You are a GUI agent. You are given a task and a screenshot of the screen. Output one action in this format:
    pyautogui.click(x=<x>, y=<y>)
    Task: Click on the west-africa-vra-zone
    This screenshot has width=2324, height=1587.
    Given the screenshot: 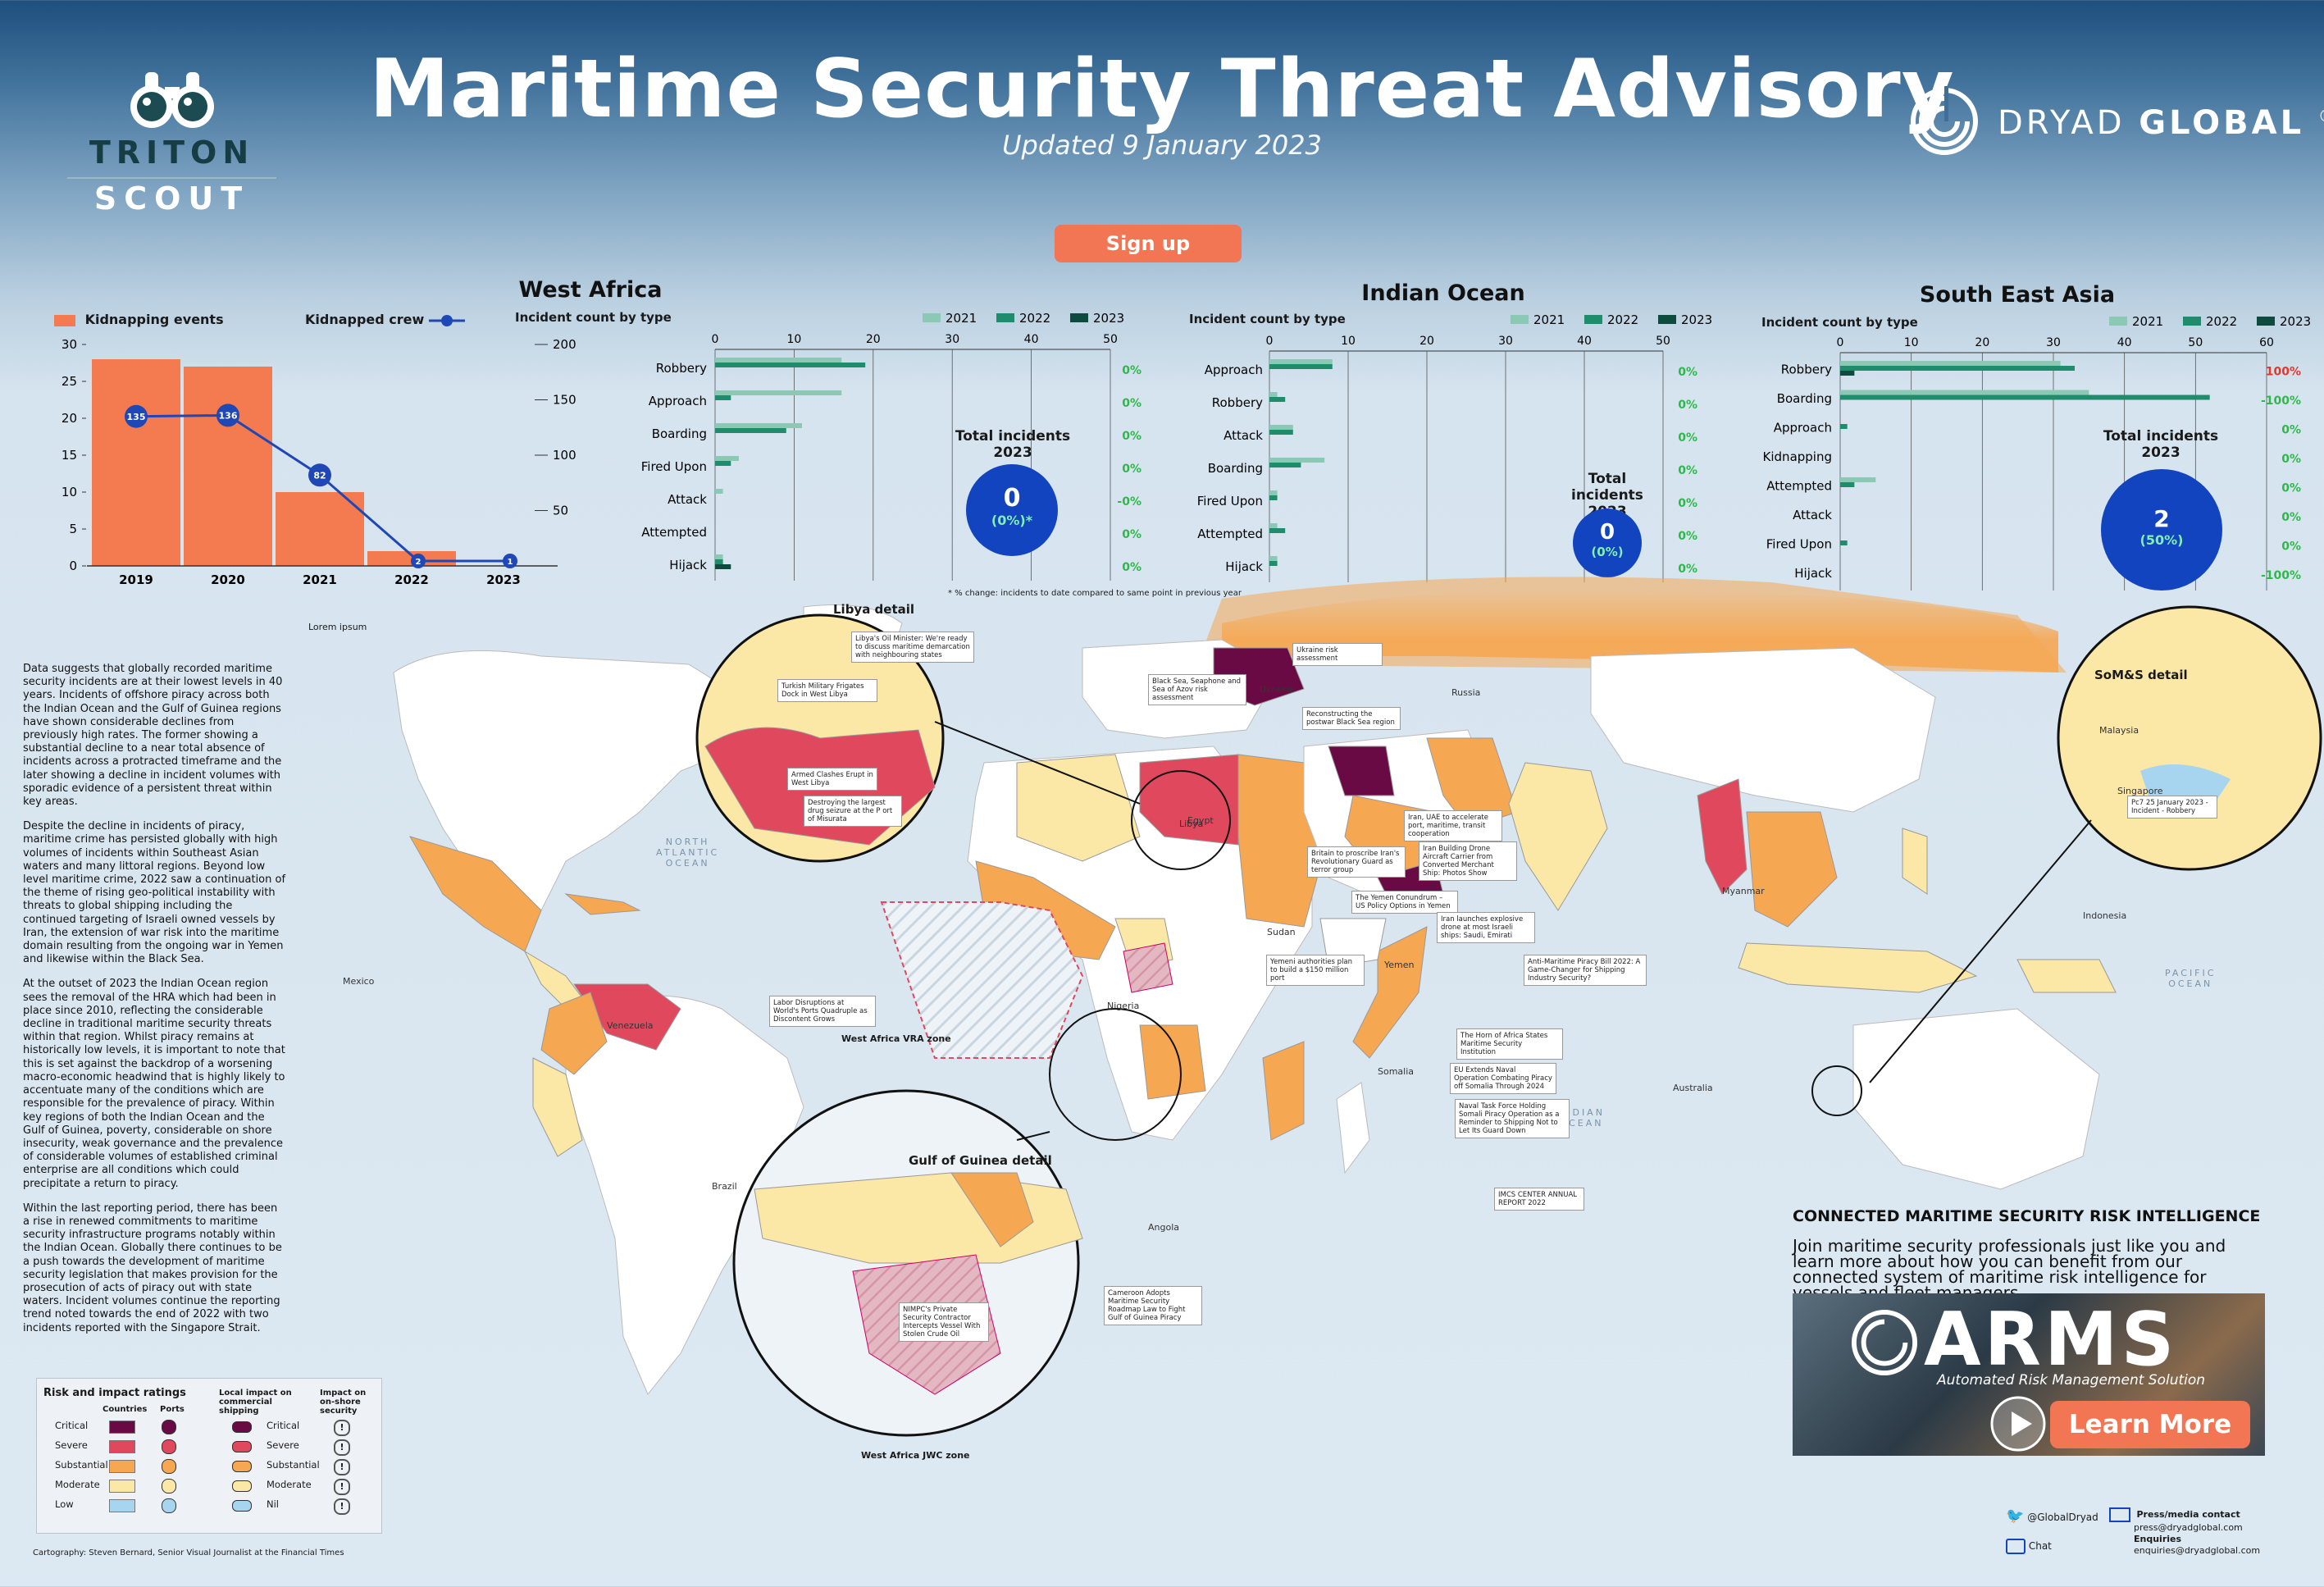 What is the action you would take?
    pyautogui.click(x=982, y=980)
    